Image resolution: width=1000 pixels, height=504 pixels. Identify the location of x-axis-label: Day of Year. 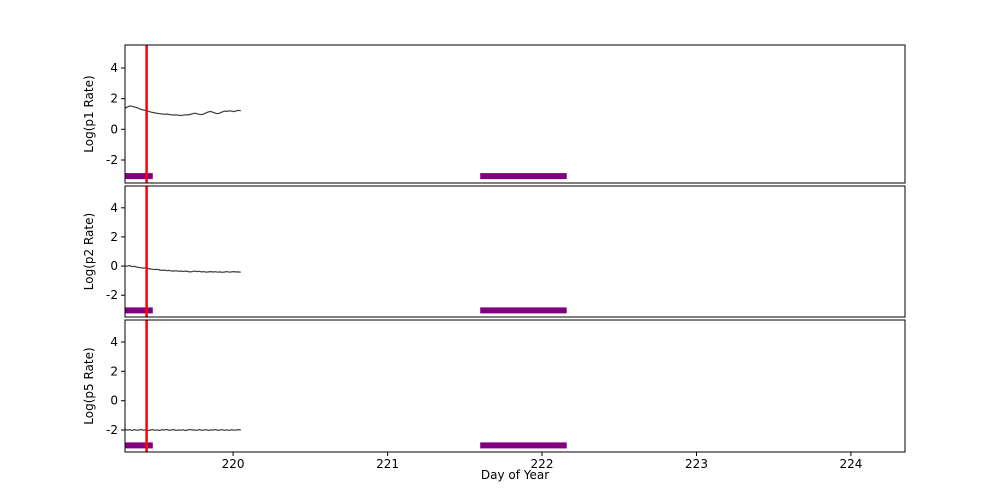
(515, 475).